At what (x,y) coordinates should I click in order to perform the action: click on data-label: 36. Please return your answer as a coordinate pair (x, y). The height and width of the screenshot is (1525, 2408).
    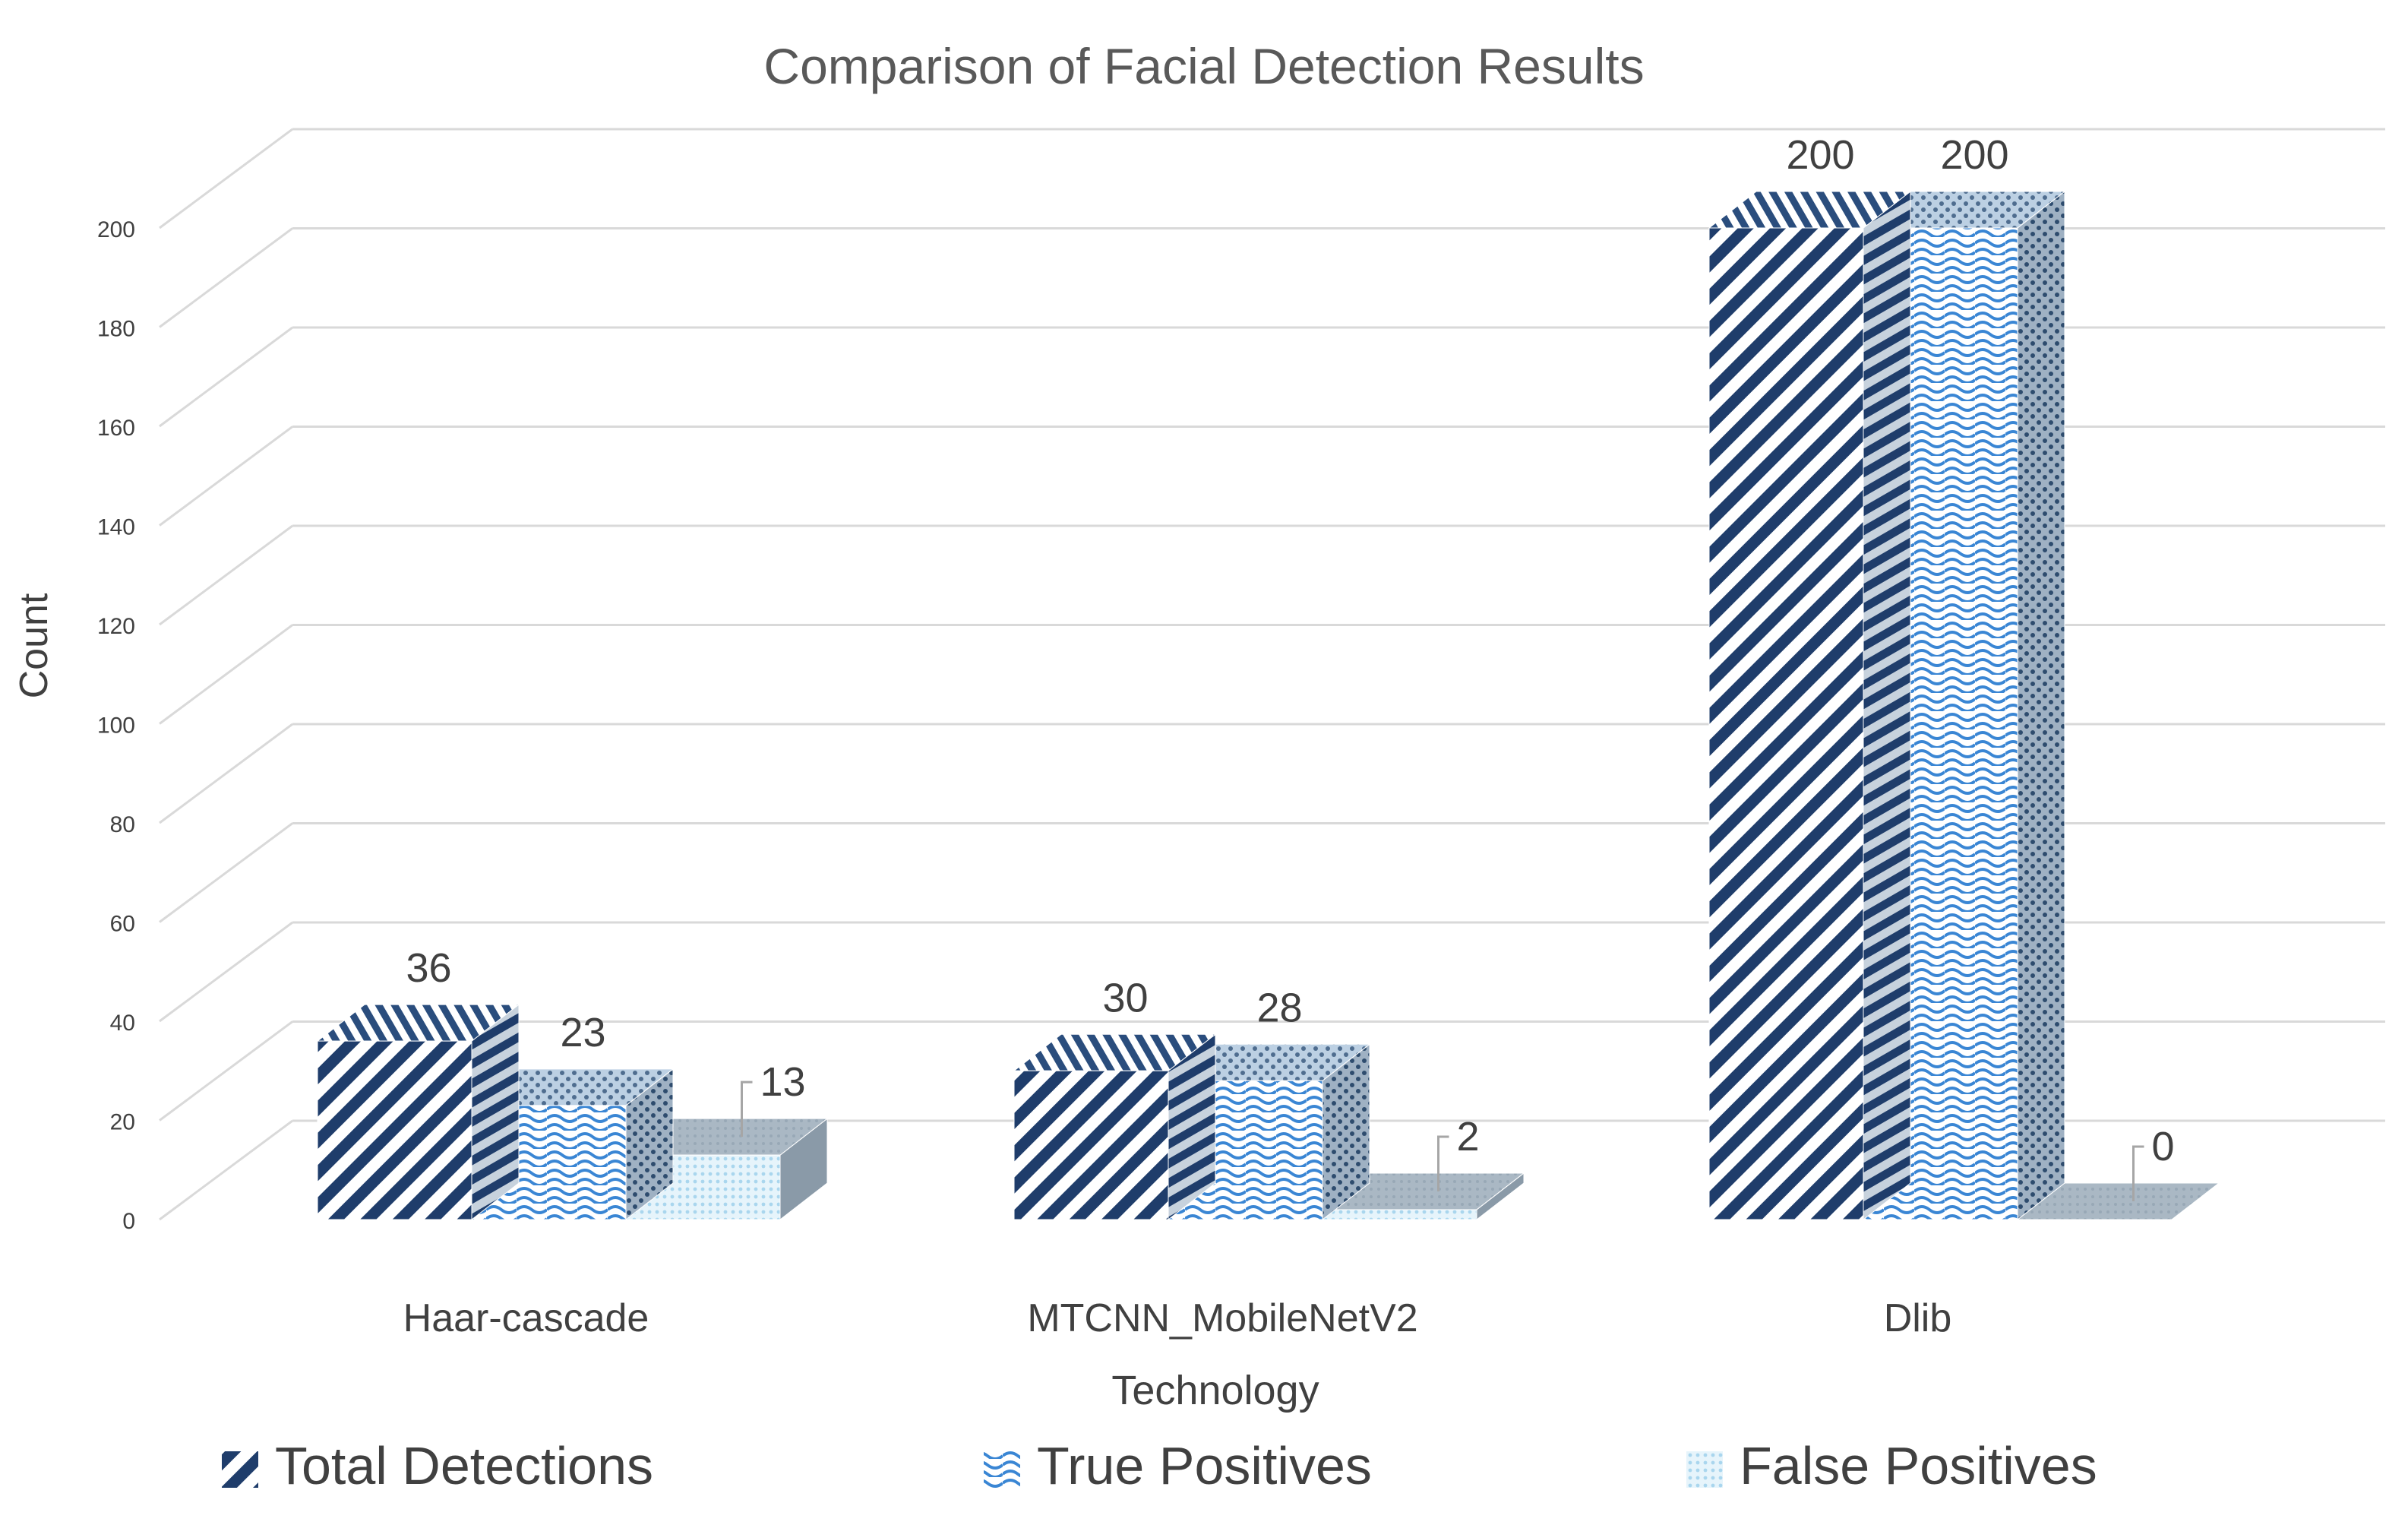
    Looking at the image, I should click on (428, 968).